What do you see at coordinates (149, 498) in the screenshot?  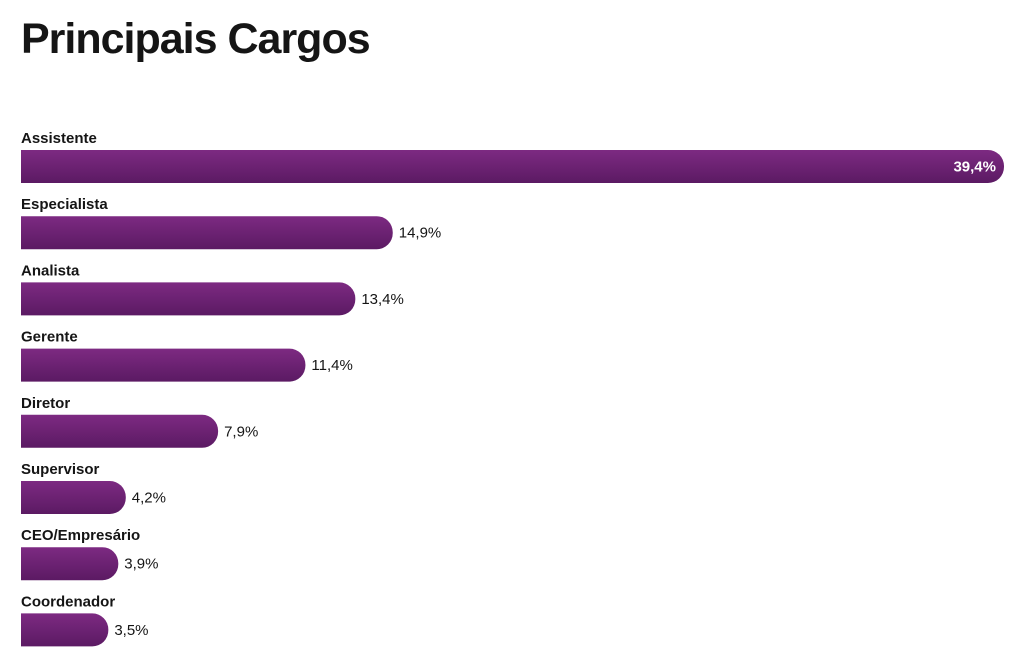 I see `value-label: 4,2%` at bounding box center [149, 498].